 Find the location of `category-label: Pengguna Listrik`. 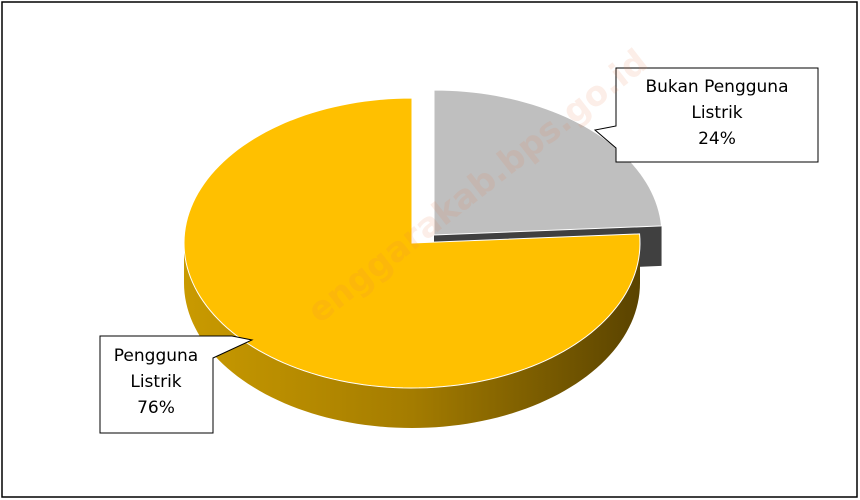

category-label: Pengguna Listrik is located at coordinates (156, 369).